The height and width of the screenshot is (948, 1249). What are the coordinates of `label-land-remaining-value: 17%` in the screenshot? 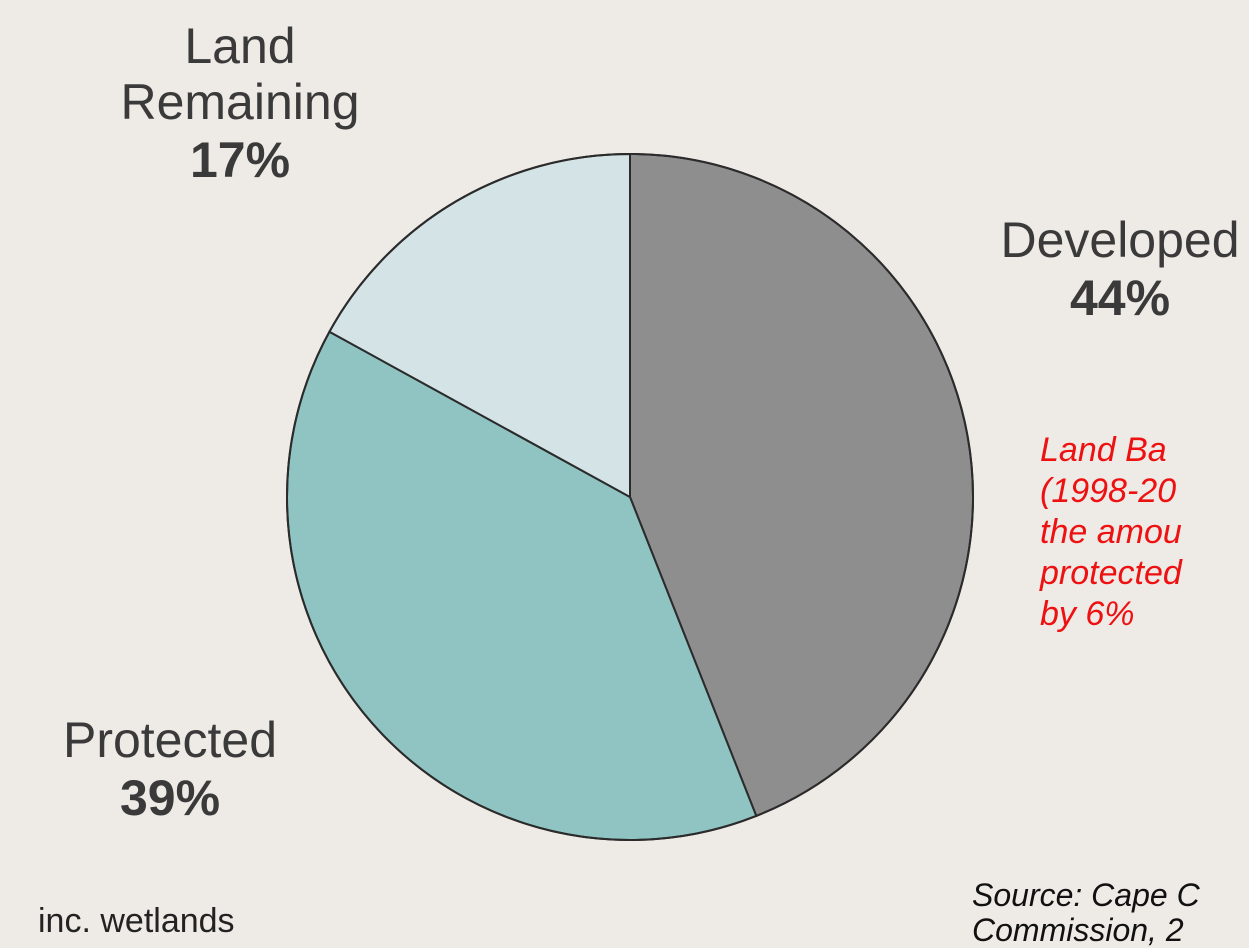 It's located at (240, 160).